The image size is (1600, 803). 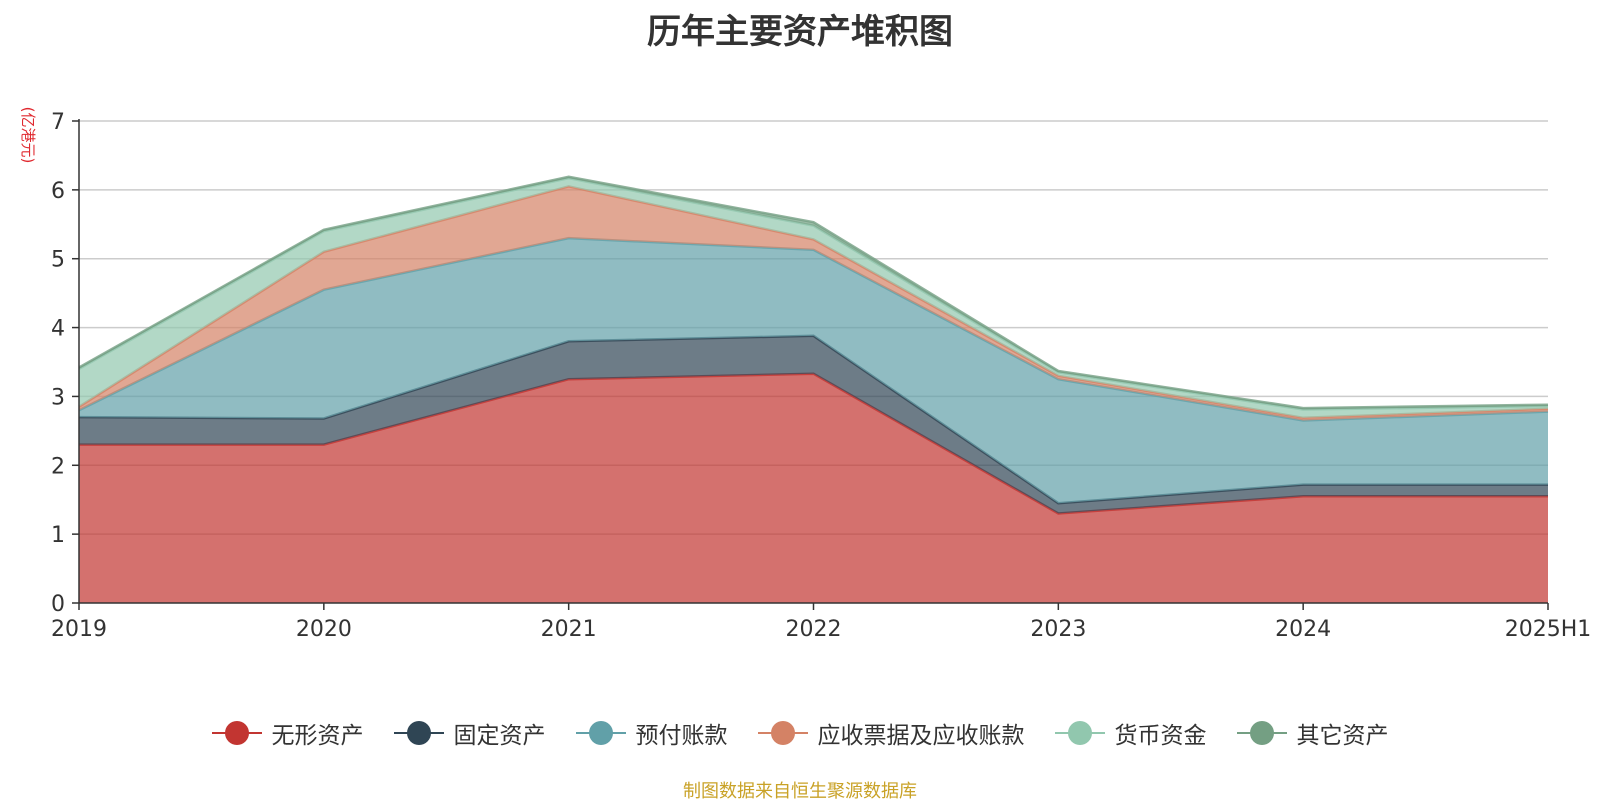 I want to click on legend-item-5: 货币资金, so click(x=1130, y=733).